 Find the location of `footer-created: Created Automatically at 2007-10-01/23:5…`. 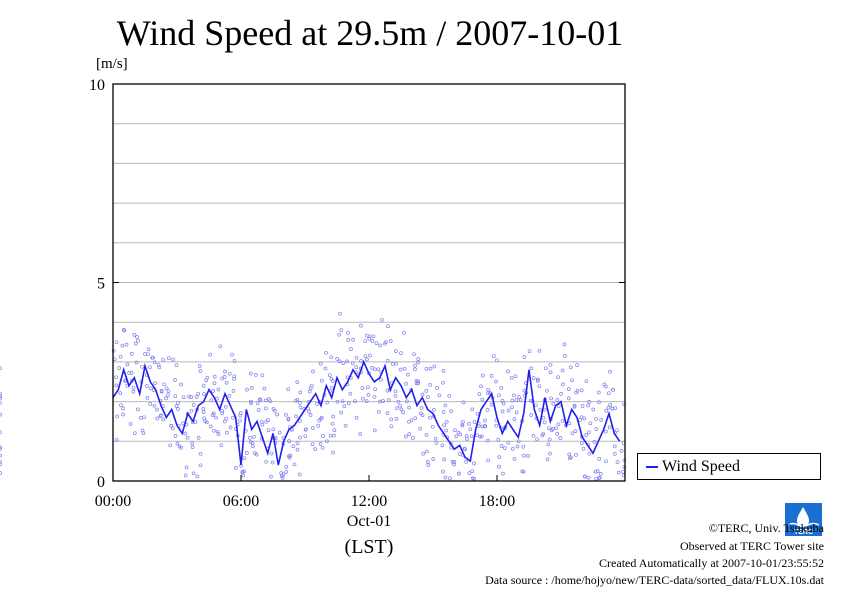

footer-created: Created Automatically at 2007-10-01/23:5… is located at coordinates (711, 563).